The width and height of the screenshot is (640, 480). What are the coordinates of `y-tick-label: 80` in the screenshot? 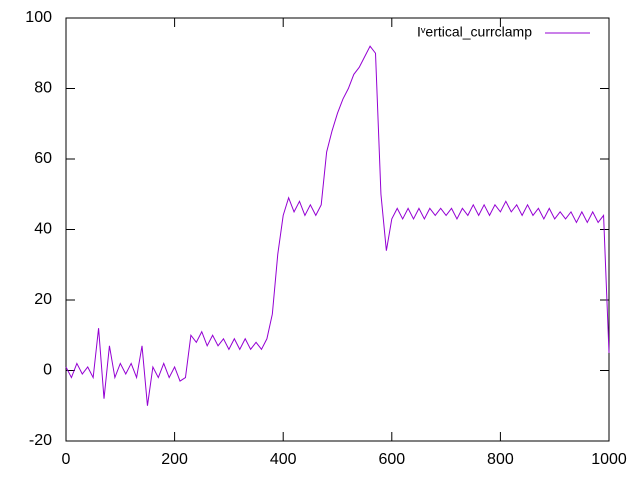 It's located at (43, 88).